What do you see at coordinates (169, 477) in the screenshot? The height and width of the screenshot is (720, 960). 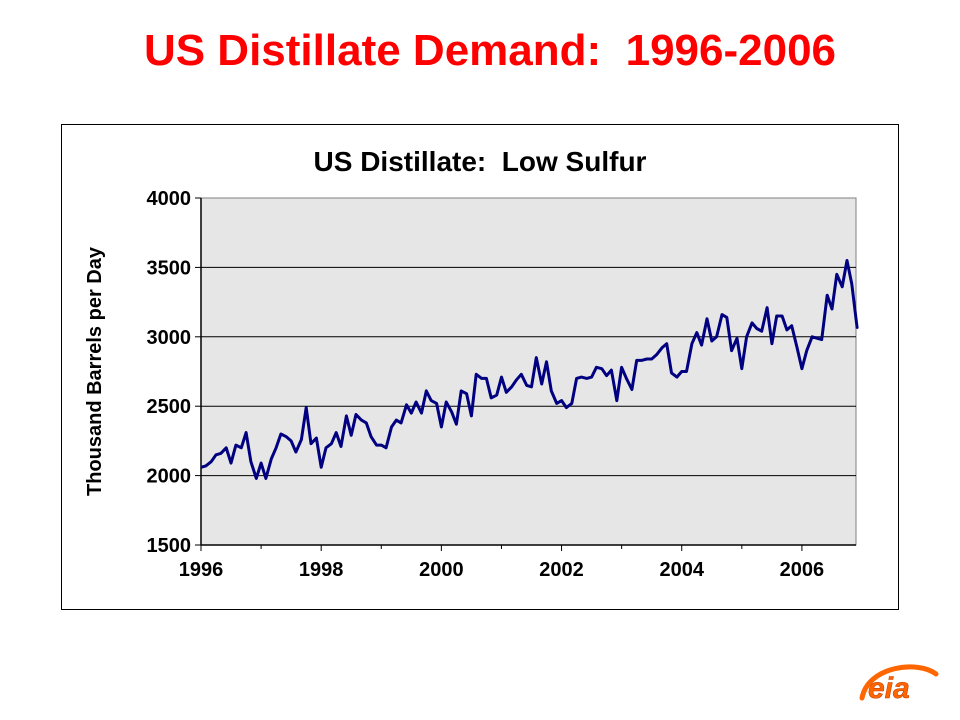 I see `y-tick-label: 2000` at bounding box center [169, 477].